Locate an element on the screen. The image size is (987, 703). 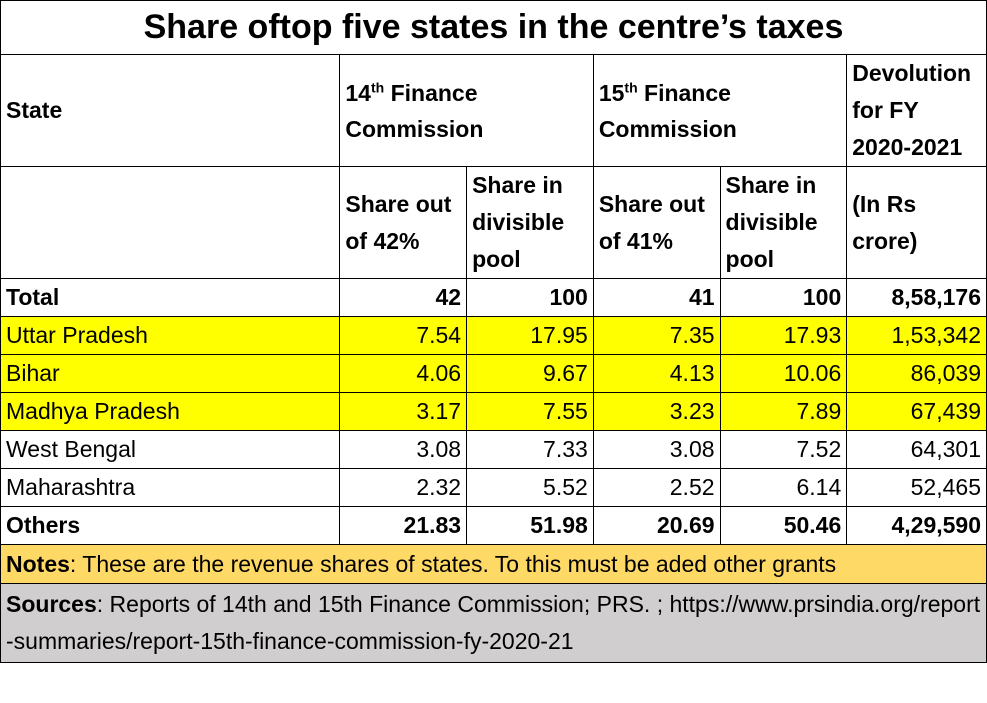
cell-fc15-share: 20.69 is located at coordinates (656, 525).